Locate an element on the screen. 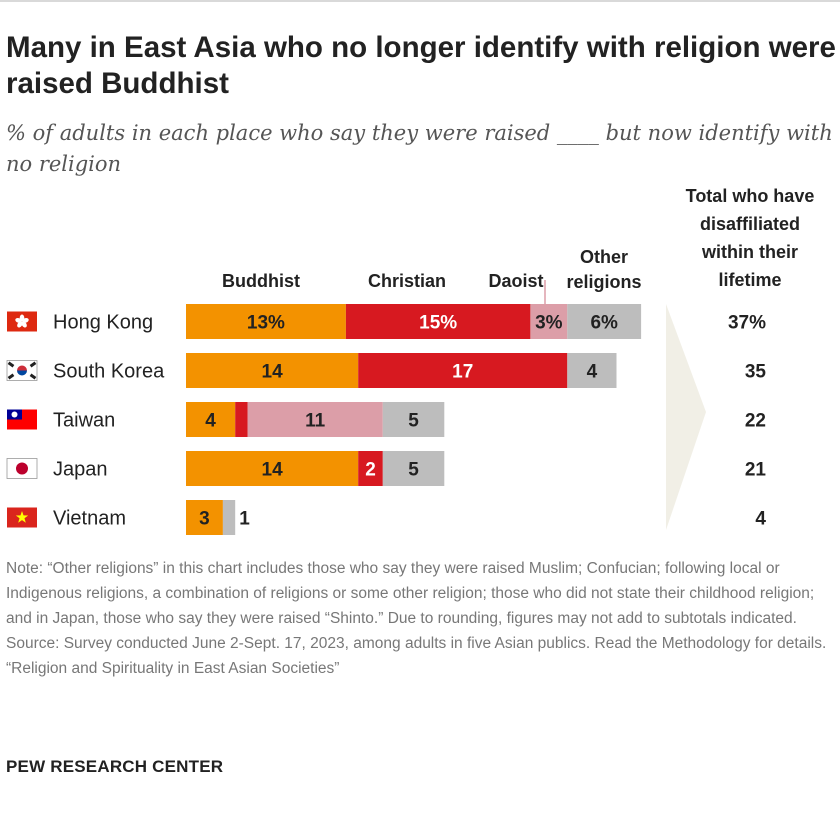 Image resolution: width=840 pixels, height=815 pixels. brand-logo-text: PEW RESEARCH CENTER is located at coordinates (115, 766).